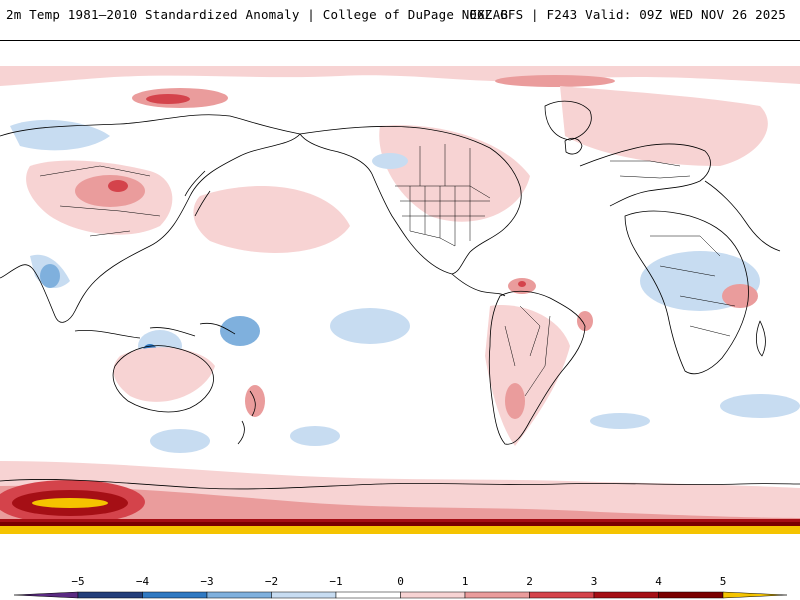  What do you see at coordinates (246, 417) in the screenshot?
I see `coast-nz` at bounding box center [246, 417].